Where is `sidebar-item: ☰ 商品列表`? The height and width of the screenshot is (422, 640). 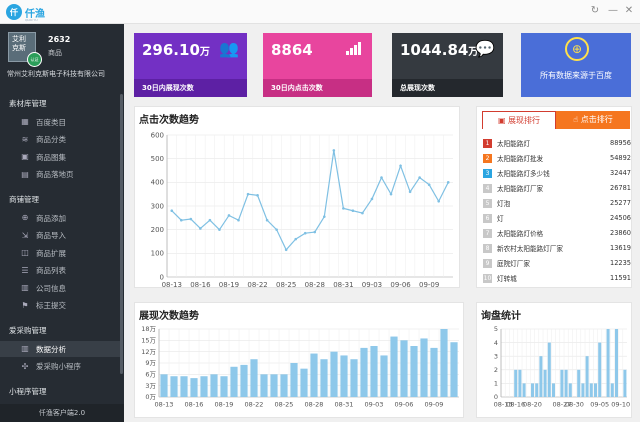
sidebar-item: ☰ 商品列表 is located at coordinates (61, 271).